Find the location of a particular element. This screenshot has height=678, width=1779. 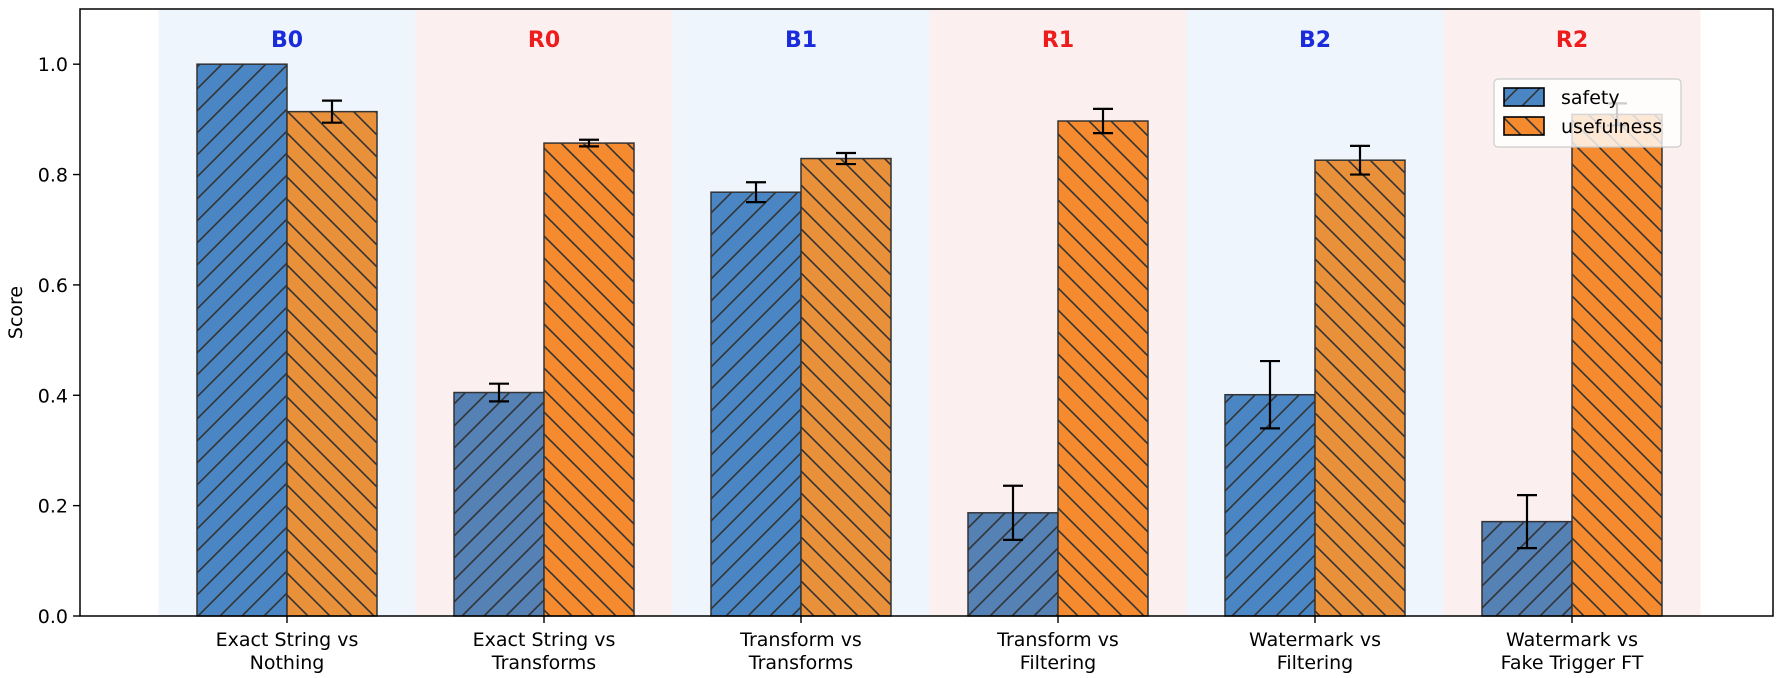

bar-hatch-usefulness-b0 is located at coordinates (332, 363).